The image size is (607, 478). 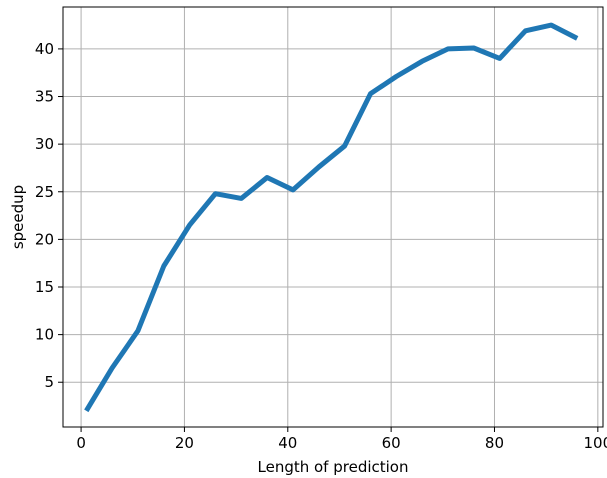 I want to click on x-axis-ticks: 0 20 40 60 80 100, so click(x=341, y=439).